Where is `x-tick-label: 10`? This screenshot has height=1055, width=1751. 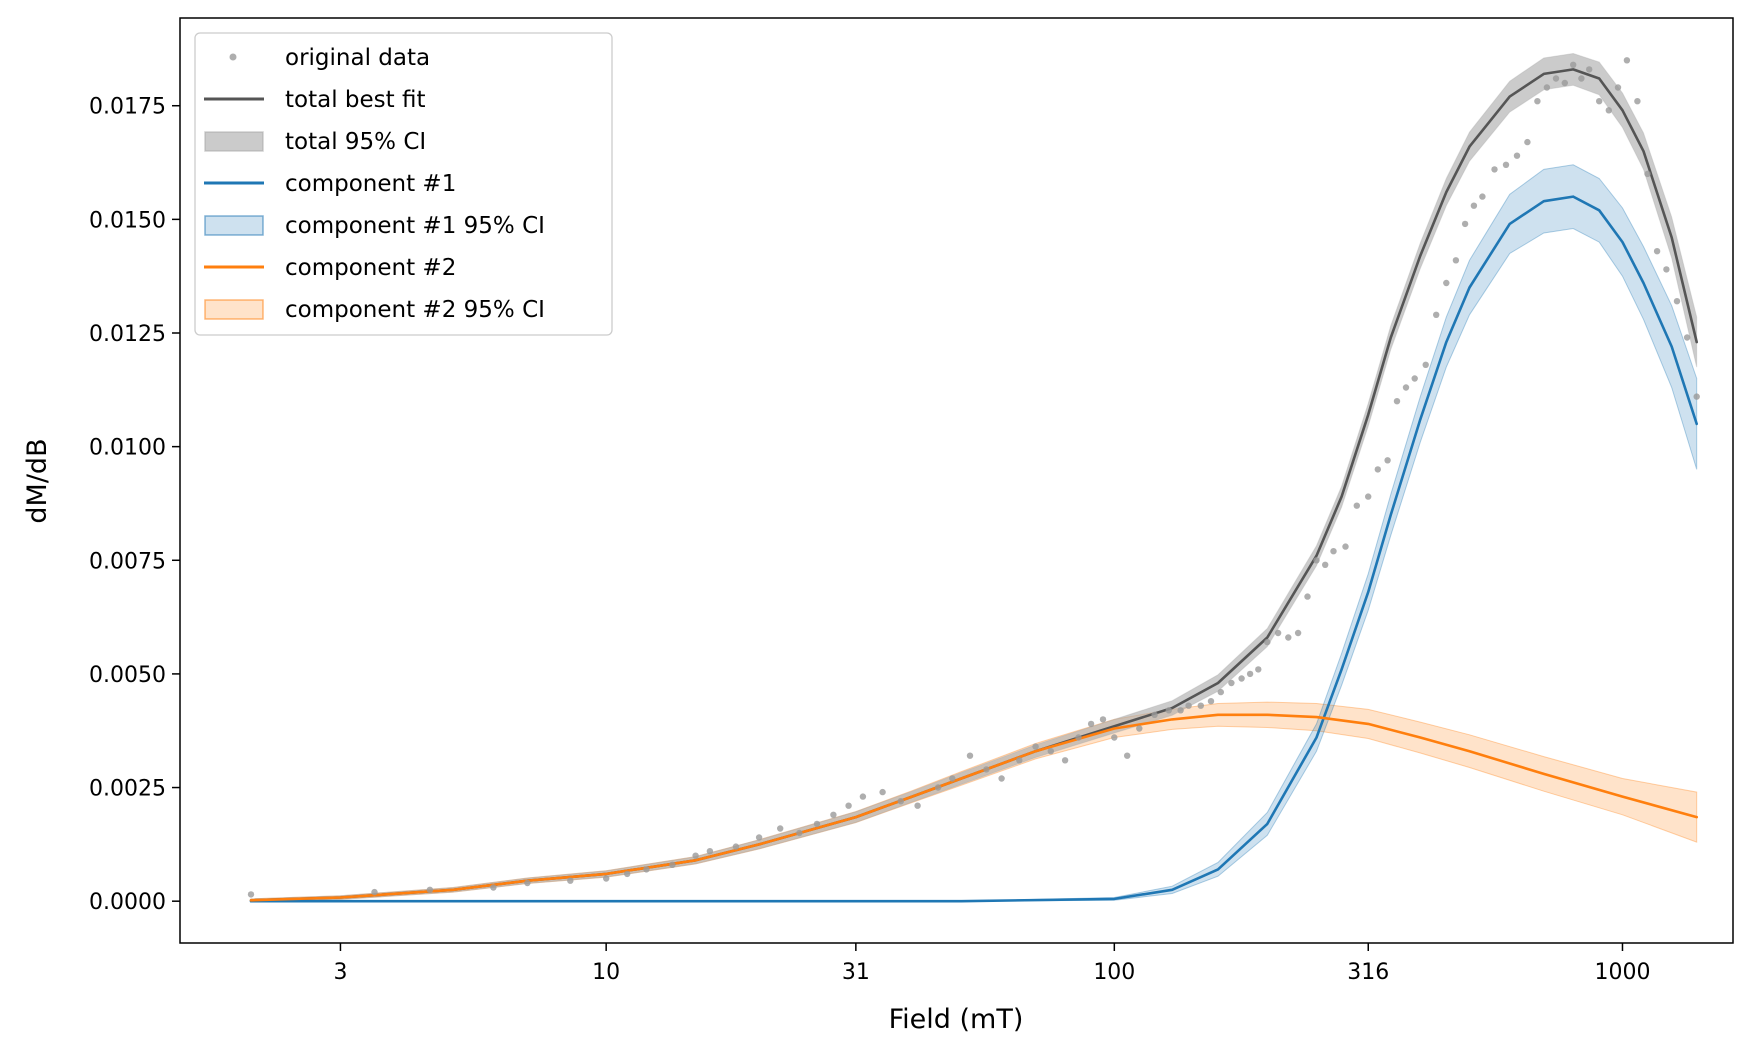
x-tick-label: 10 is located at coordinates (606, 972).